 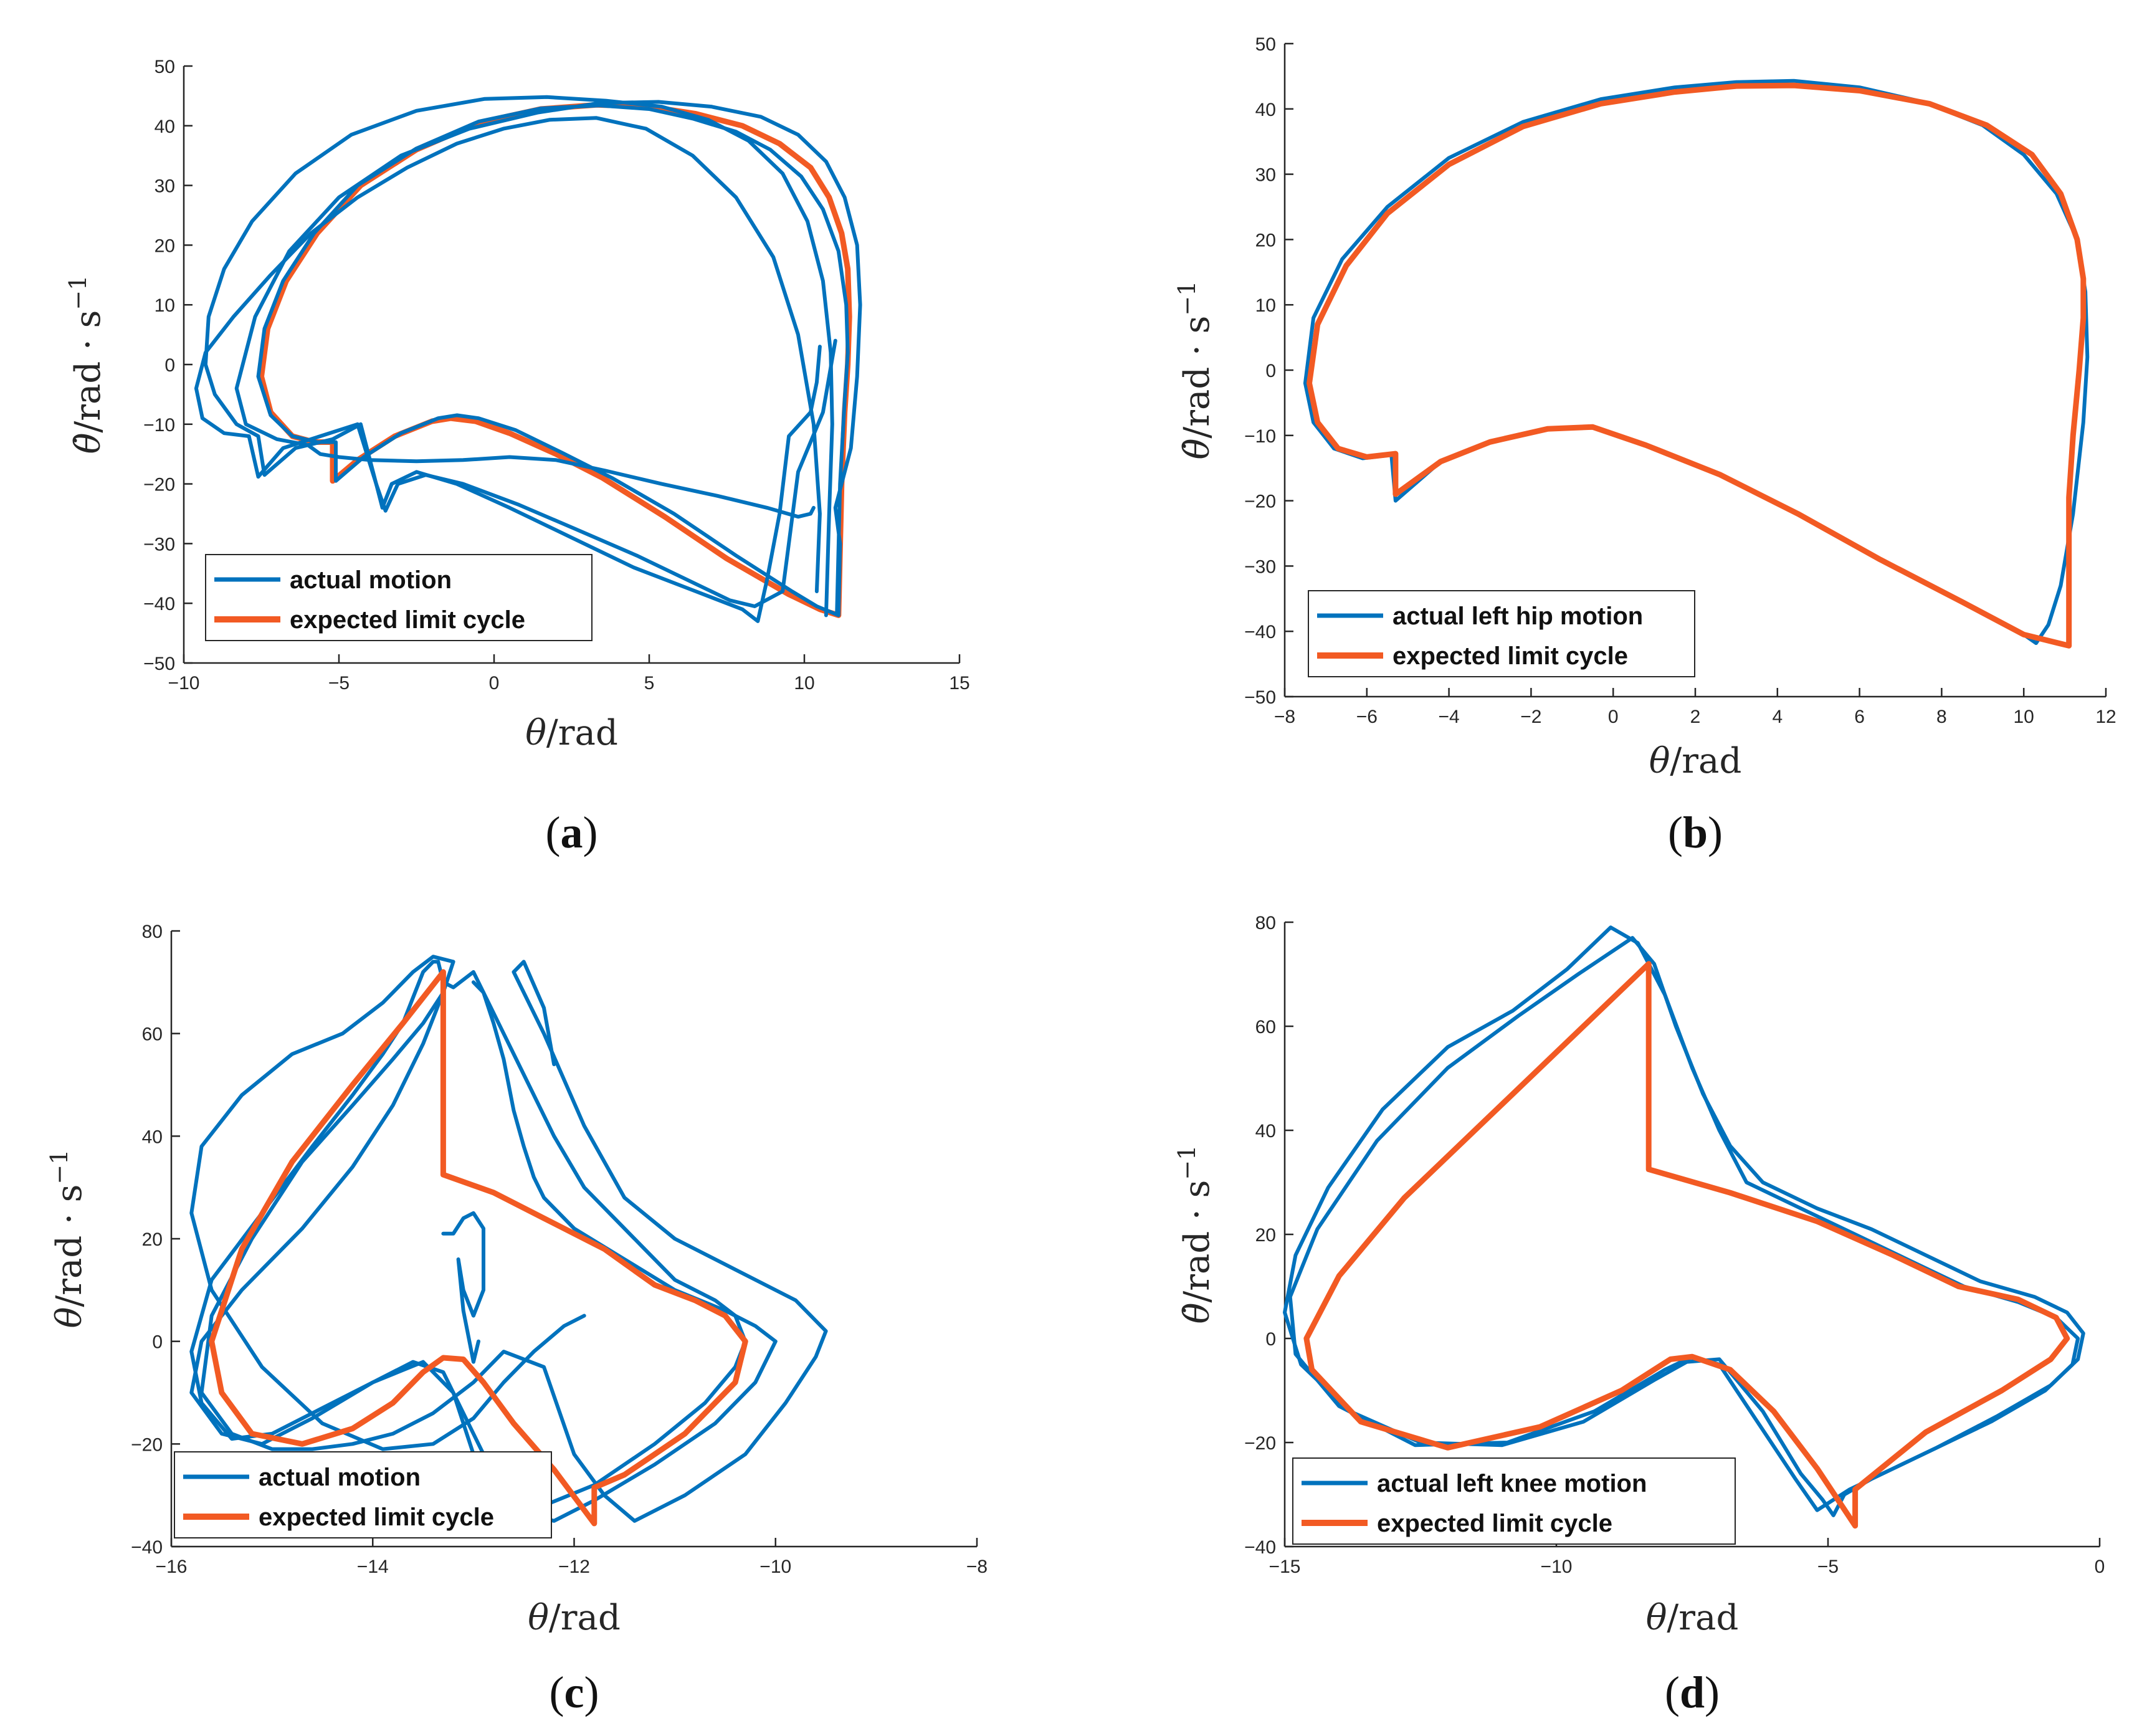 What do you see at coordinates (172, 1567) in the screenshot?
I see `x-tick-label: −16` at bounding box center [172, 1567].